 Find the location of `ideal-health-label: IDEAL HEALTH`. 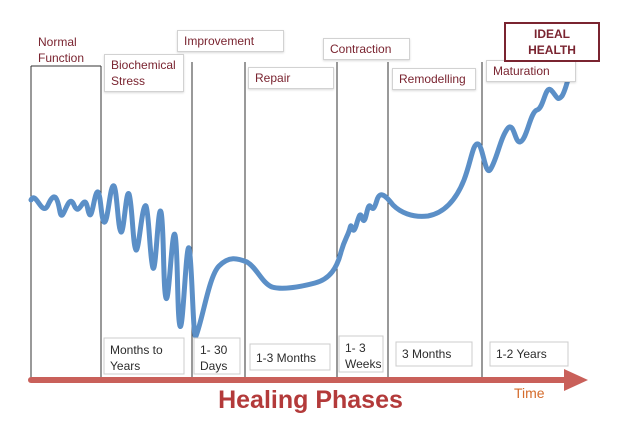

ideal-health-label: IDEAL HEALTH is located at coordinates (552, 42).